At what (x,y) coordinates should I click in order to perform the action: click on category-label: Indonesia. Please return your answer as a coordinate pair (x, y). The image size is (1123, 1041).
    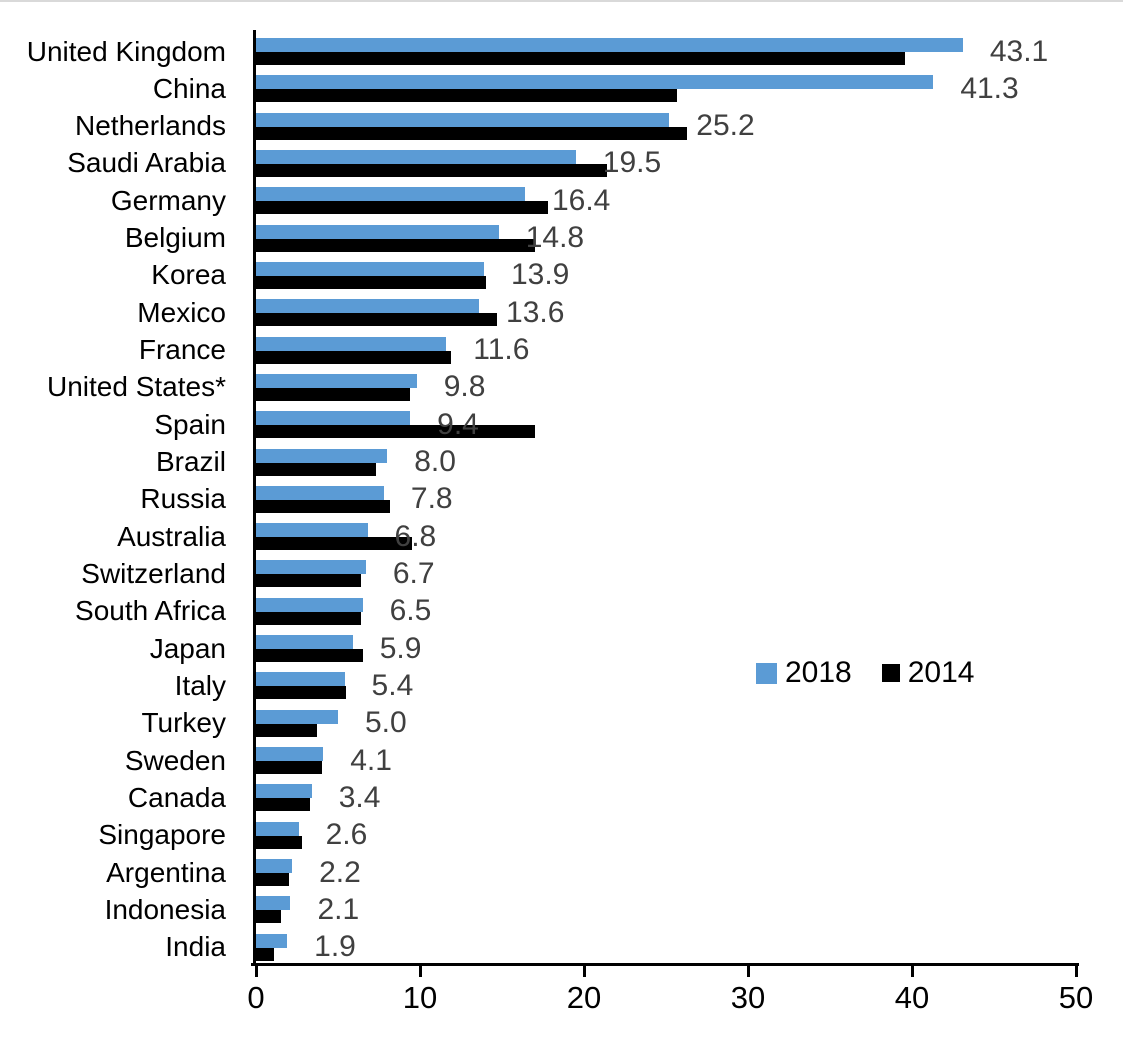
    Looking at the image, I should click on (165, 909).